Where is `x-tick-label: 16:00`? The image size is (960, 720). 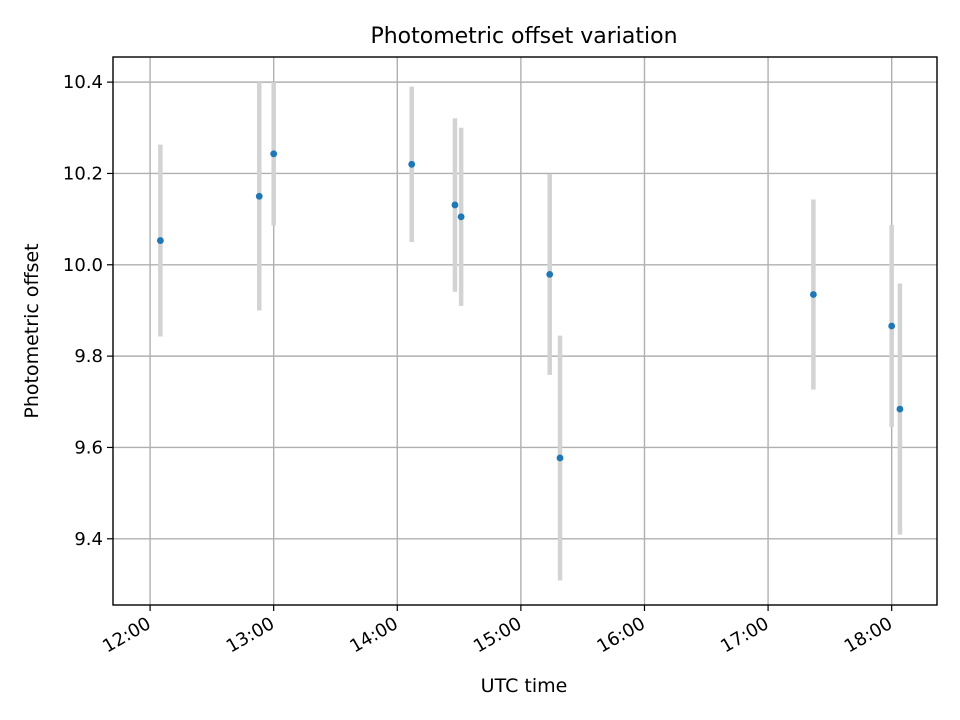 x-tick-label: 16:00 is located at coordinates (621, 635).